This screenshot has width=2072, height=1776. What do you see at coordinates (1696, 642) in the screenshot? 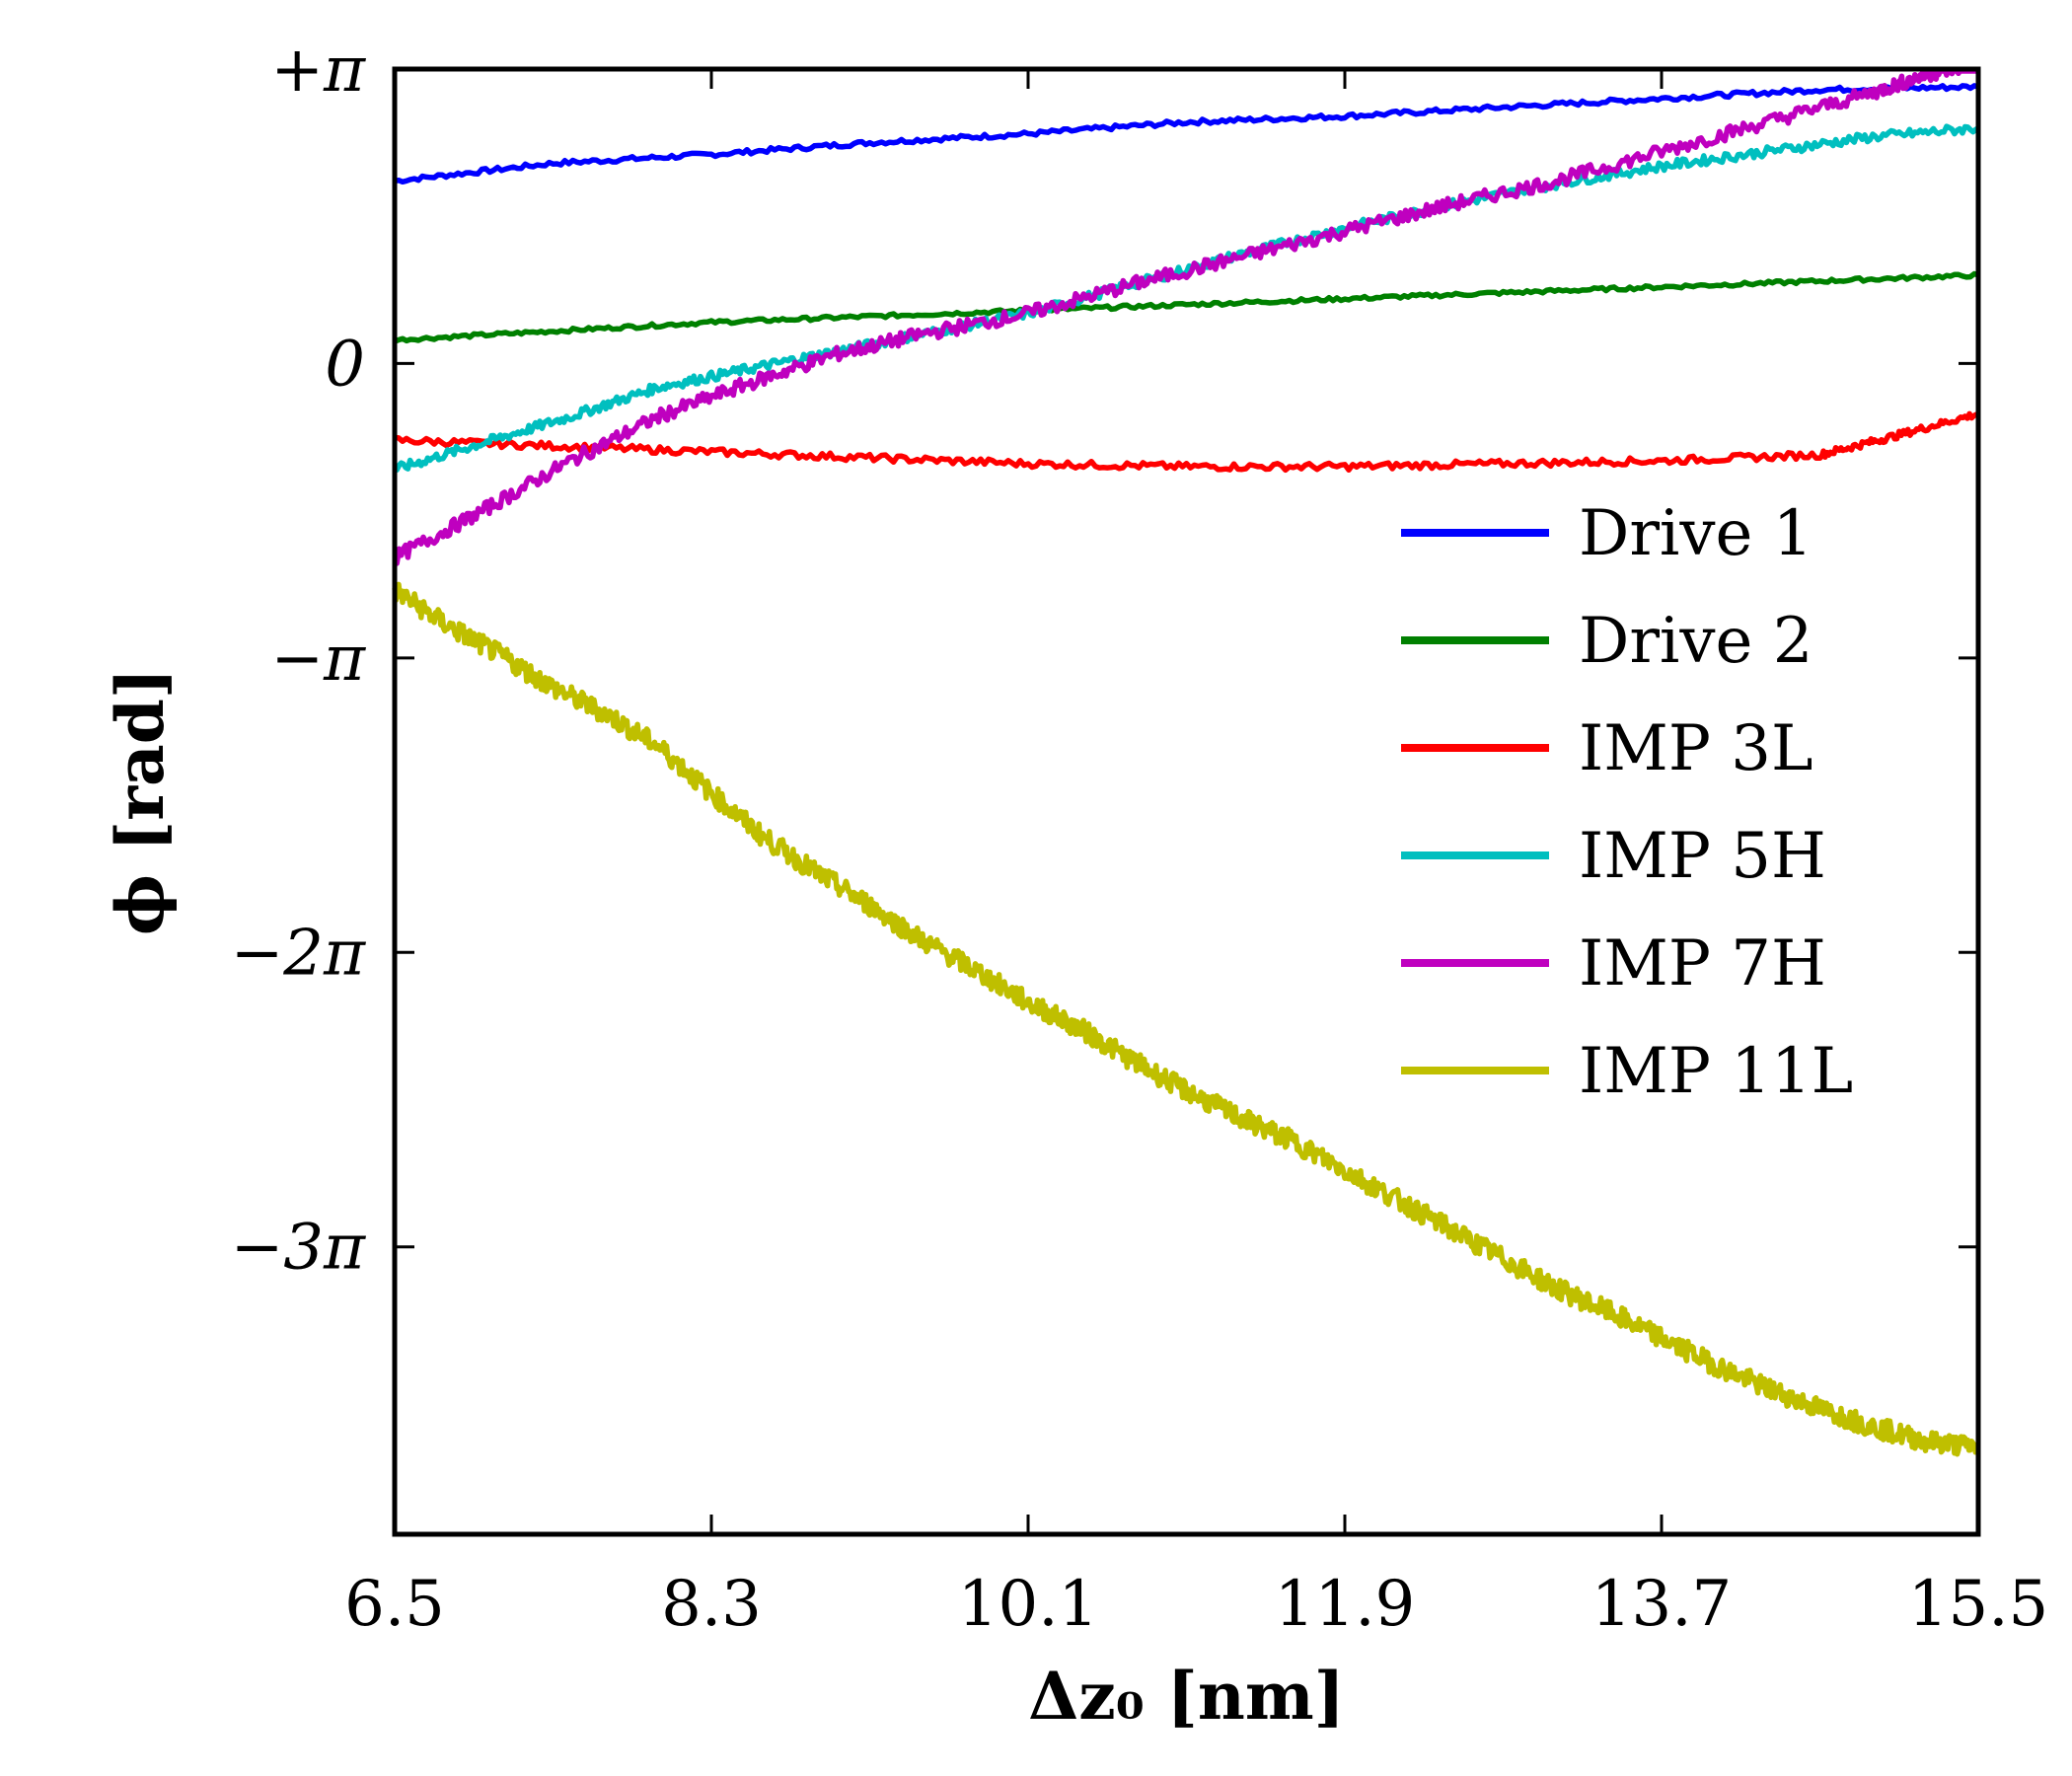
I see `legend-label: Drive 2` at bounding box center [1696, 642].